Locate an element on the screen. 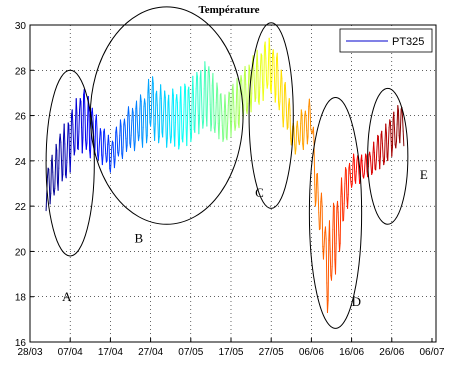 The image size is (452, 376). annotation-ellipse-a is located at coordinates (70, 163).